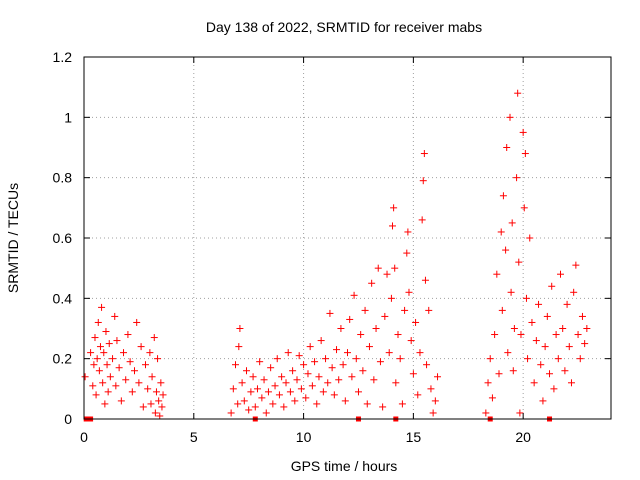 The image size is (640, 480). What do you see at coordinates (523, 437) in the screenshot?
I see `x-tick-label: 20` at bounding box center [523, 437].